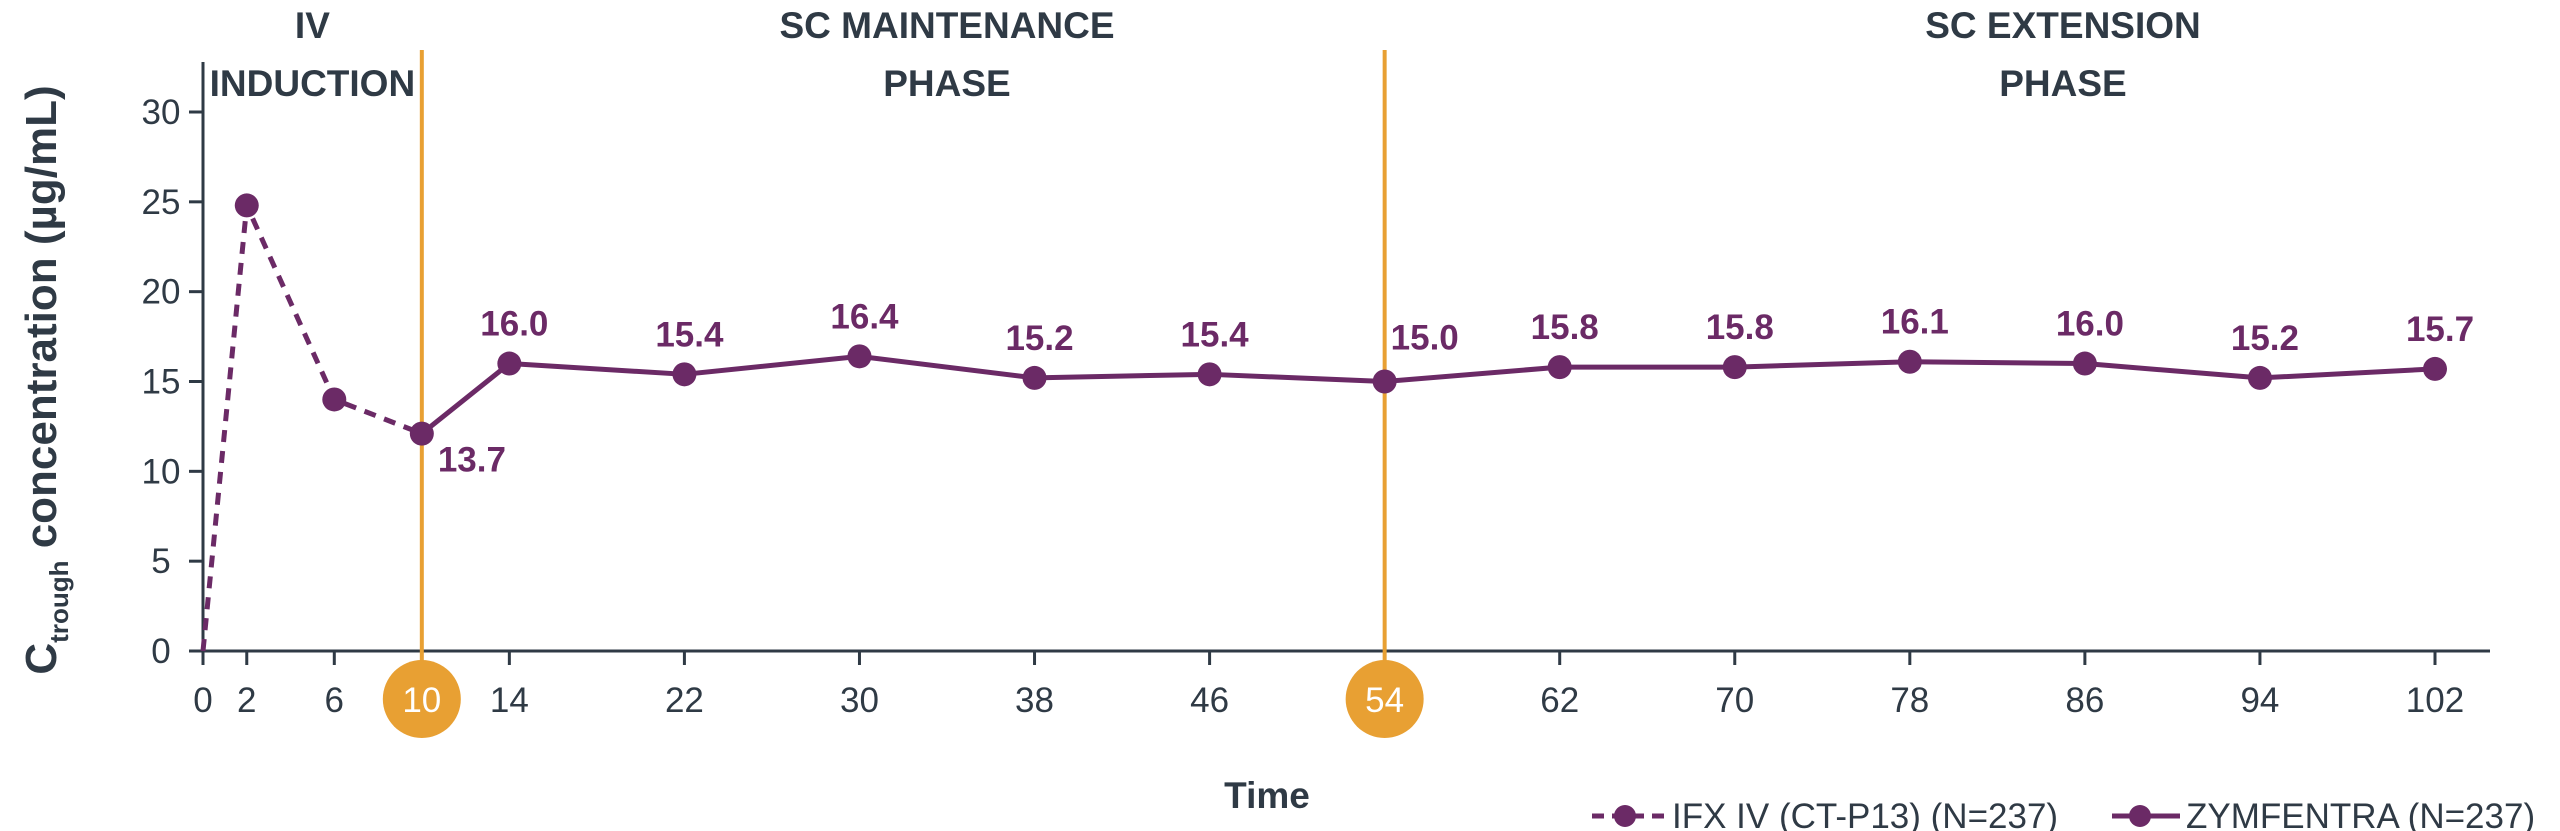 The width and height of the screenshot is (2560, 831). I want to click on data-label-x10: 13.7, so click(472, 460).